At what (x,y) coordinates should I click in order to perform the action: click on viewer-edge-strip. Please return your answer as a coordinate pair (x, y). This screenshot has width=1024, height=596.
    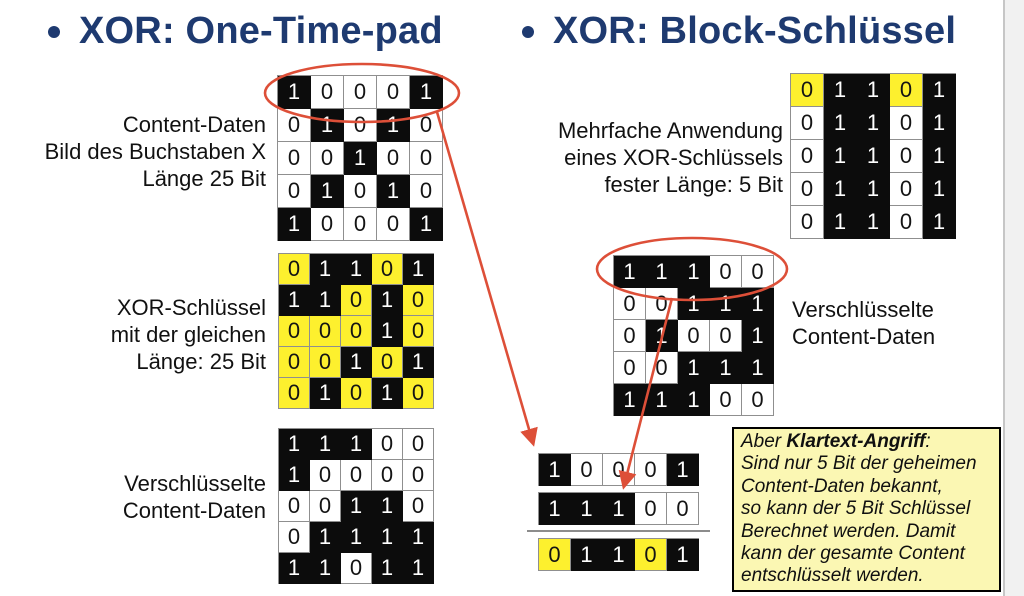
    Looking at the image, I should click on (1014, 298).